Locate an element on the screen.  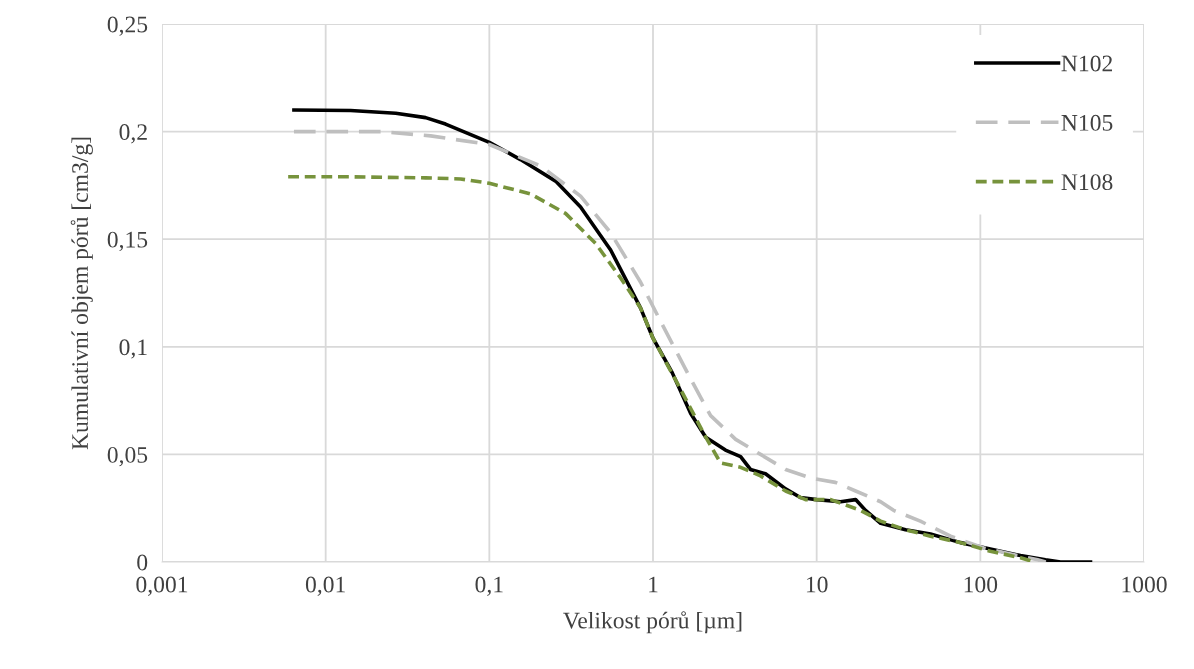
legend-label: N108 is located at coordinates (1087, 182).